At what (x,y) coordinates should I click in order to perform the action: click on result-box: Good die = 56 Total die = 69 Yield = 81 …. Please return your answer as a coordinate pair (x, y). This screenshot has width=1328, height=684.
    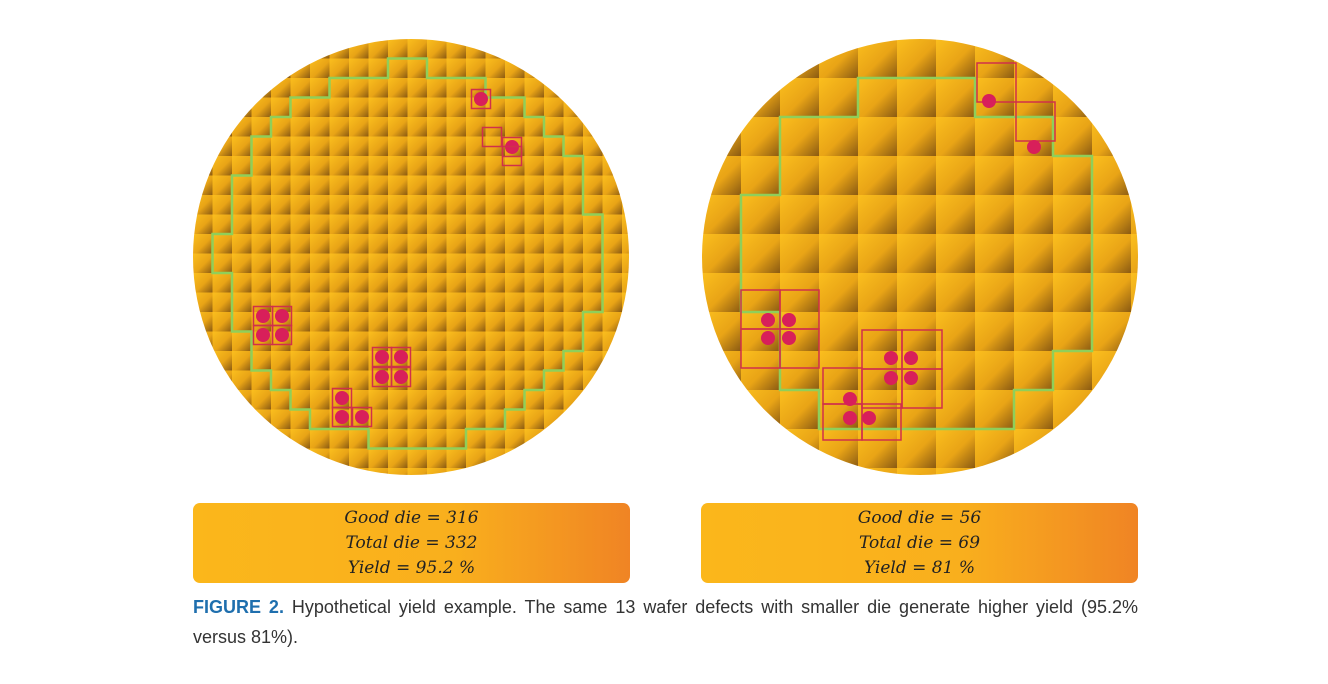
    Looking at the image, I should click on (919, 543).